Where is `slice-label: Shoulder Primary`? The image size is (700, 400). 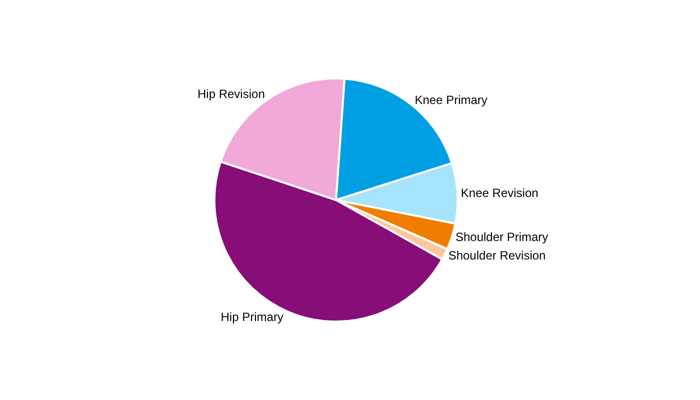 slice-label: Shoulder Primary is located at coordinates (501, 237).